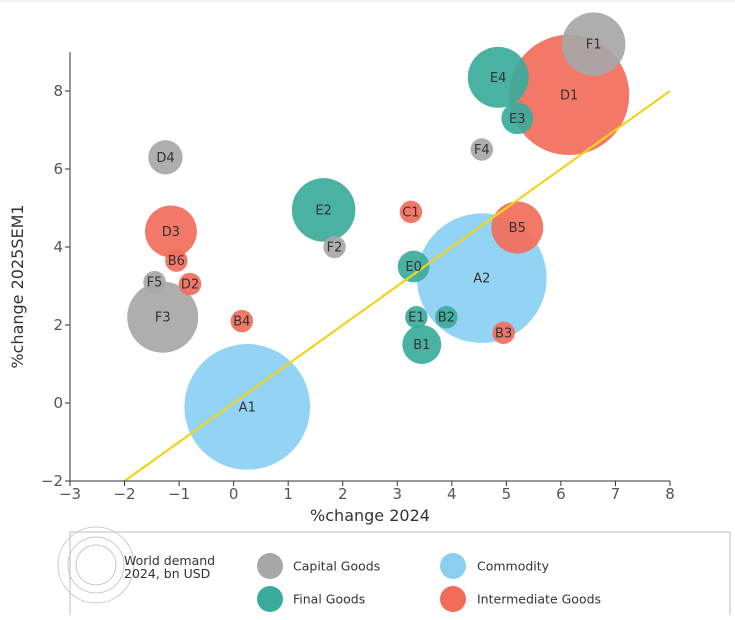 The height and width of the screenshot is (620, 735). Describe the element at coordinates (329, 599) in the screenshot. I see `legend-label-final-goods: Final Goods` at that location.